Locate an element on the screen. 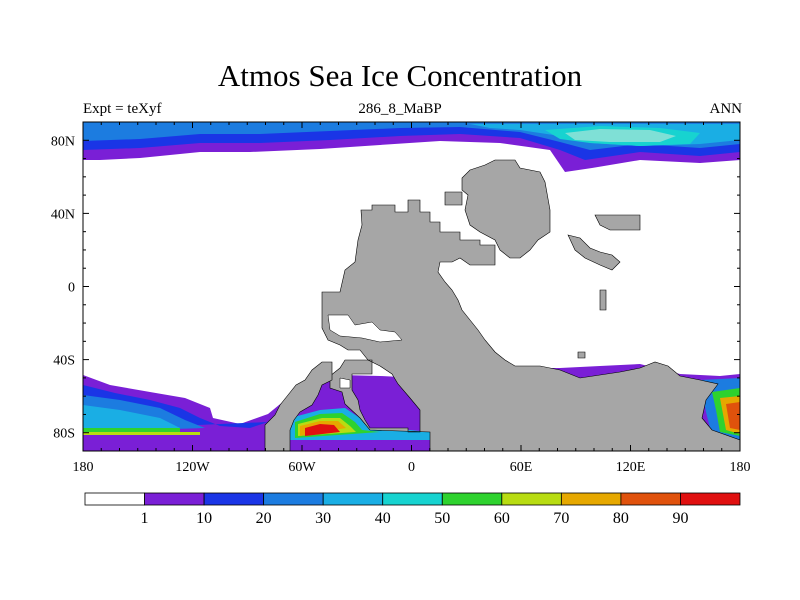 Image resolution: width=800 pixels, height=600 pixels. y-tick-label: 0 is located at coordinates (71, 288).